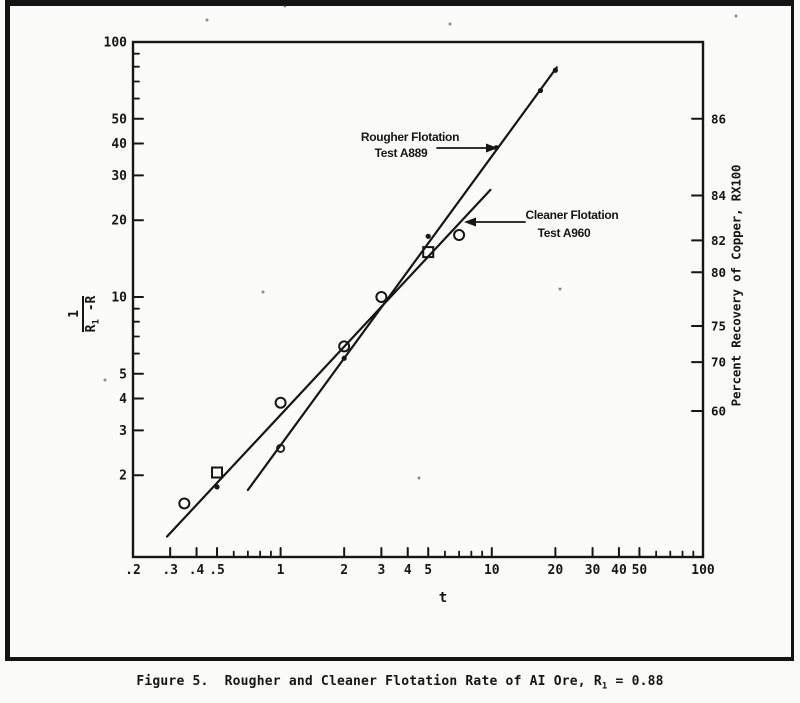 The height and width of the screenshot is (703, 800). What do you see at coordinates (116, 43) in the screenshot?
I see `y-tick-label: 100` at bounding box center [116, 43].